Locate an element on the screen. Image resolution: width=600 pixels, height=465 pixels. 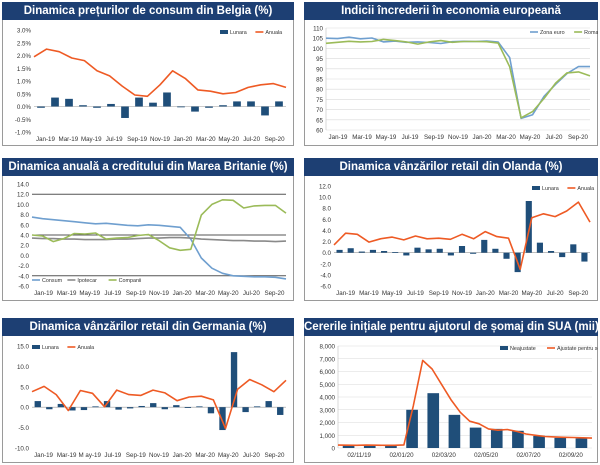
x-tick-label: 02/03/20 is located at coordinates (444, 455).